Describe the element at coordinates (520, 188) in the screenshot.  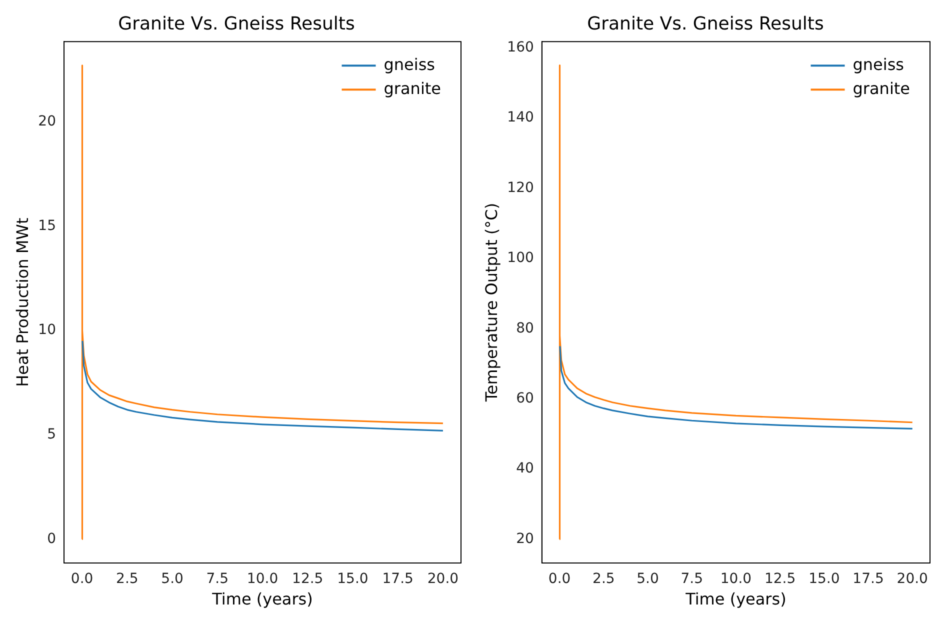
I see `y-tick-label: 120` at that location.